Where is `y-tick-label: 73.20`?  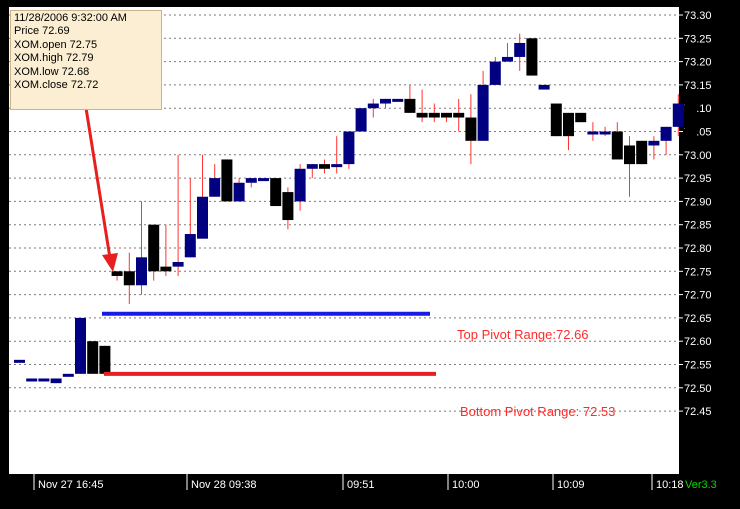 y-tick-label: 73.20 is located at coordinates (698, 63).